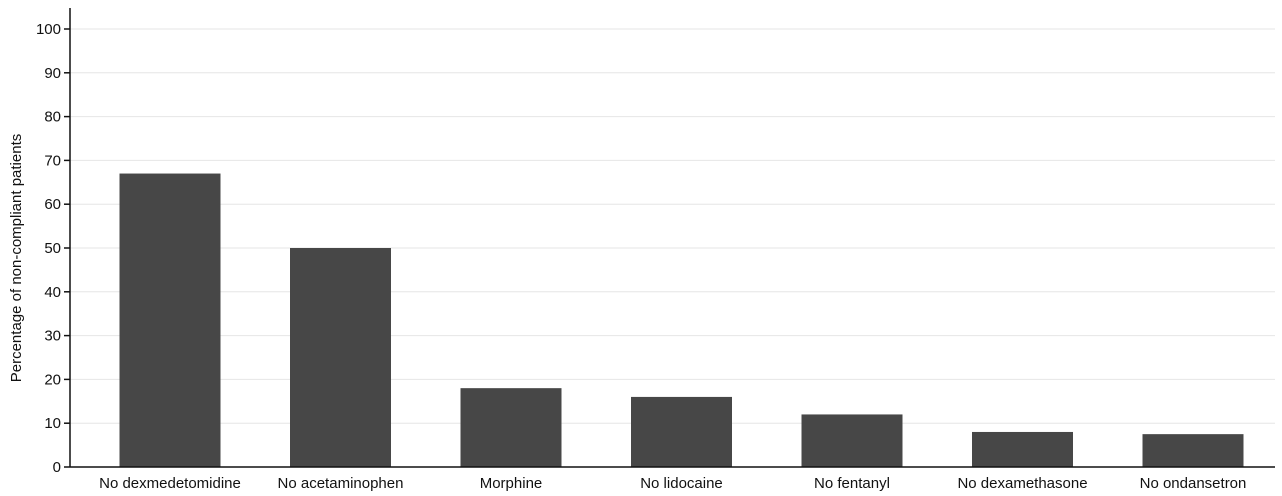 This screenshot has height=496, width=1282. What do you see at coordinates (52, 204) in the screenshot?
I see `y-tick-label: 60` at bounding box center [52, 204].